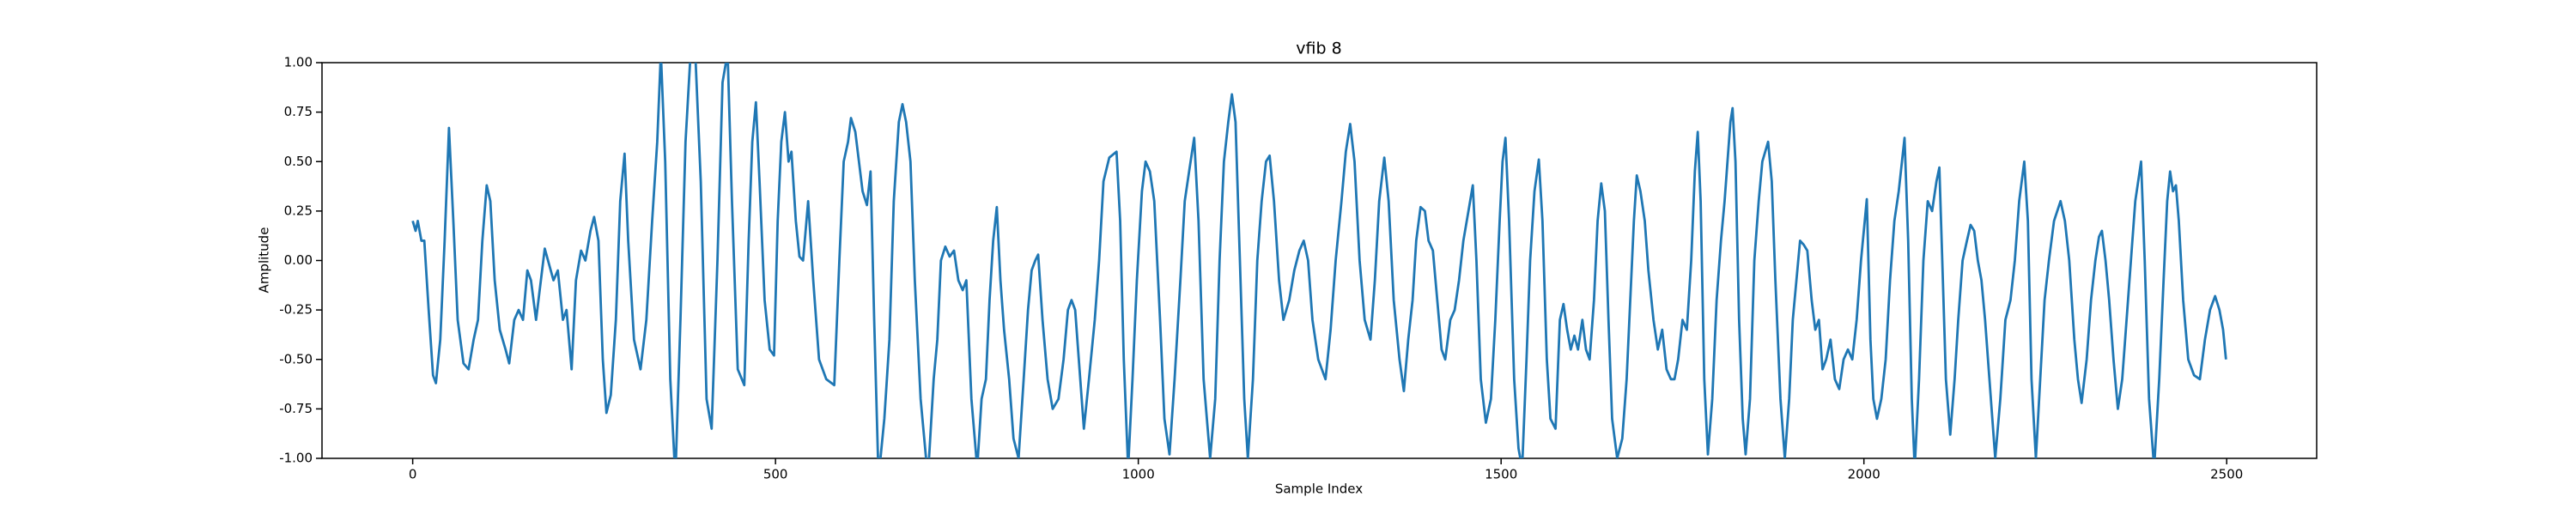 The image size is (2576, 515). What do you see at coordinates (1501, 474) in the screenshot?
I see `x-tick-label: 1500` at bounding box center [1501, 474].